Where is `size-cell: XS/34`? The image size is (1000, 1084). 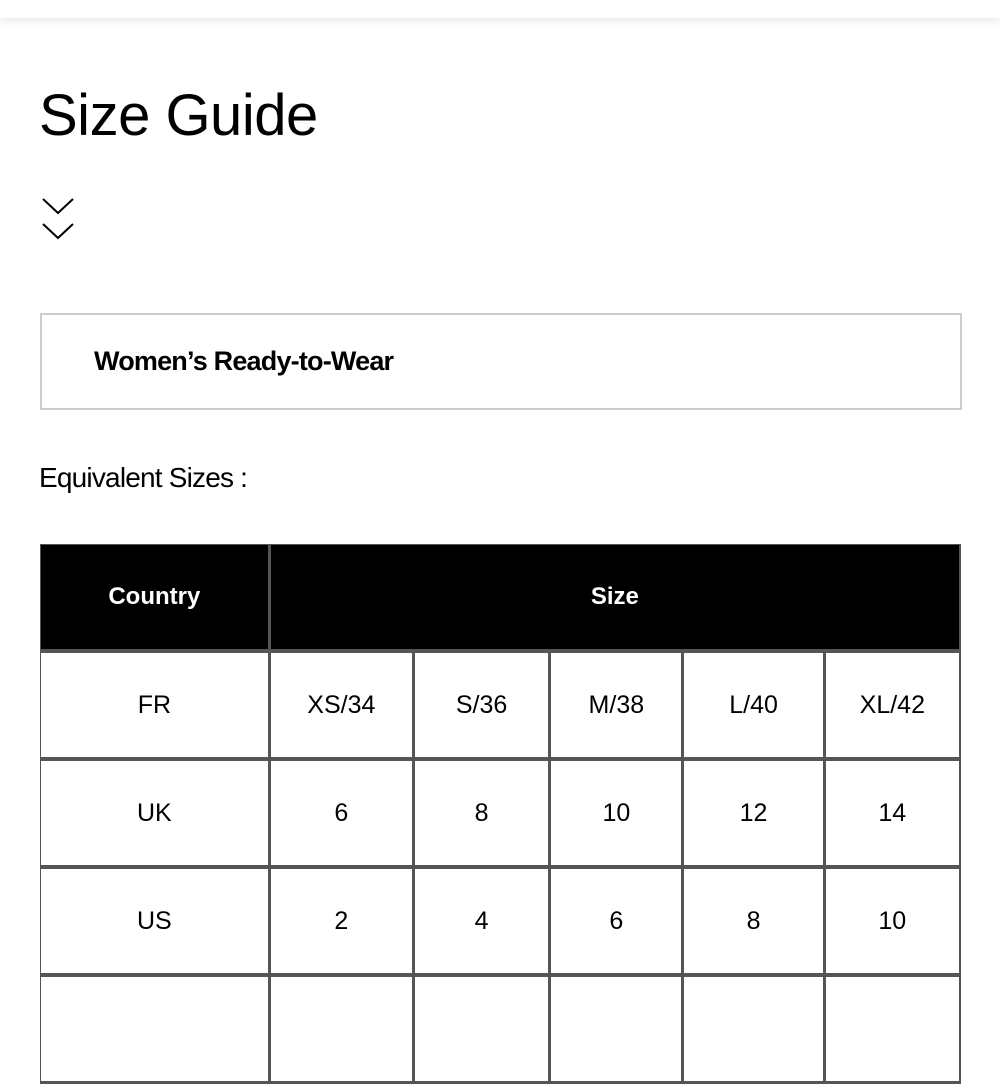
size-cell: XS/34 is located at coordinates (341, 706).